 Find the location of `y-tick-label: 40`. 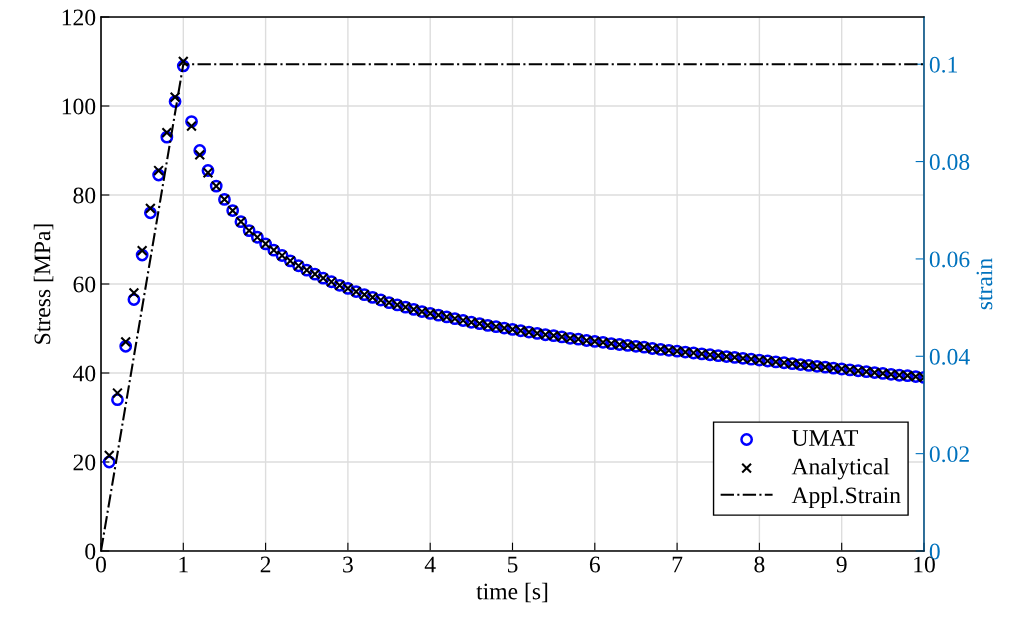

y-tick-label: 40 is located at coordinates (84, 373).